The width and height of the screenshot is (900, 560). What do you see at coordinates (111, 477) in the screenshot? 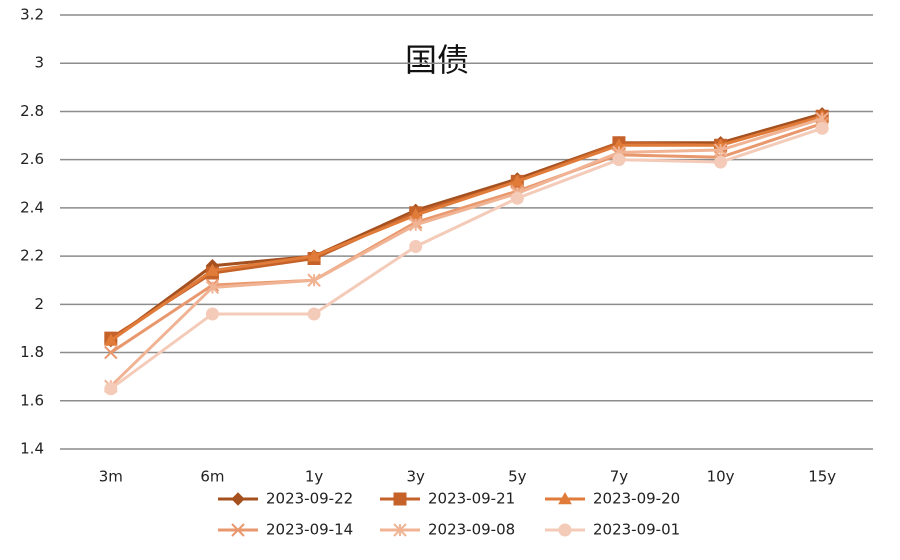
I see `x-tick-label: 3m` at bounding box center [111, 477].